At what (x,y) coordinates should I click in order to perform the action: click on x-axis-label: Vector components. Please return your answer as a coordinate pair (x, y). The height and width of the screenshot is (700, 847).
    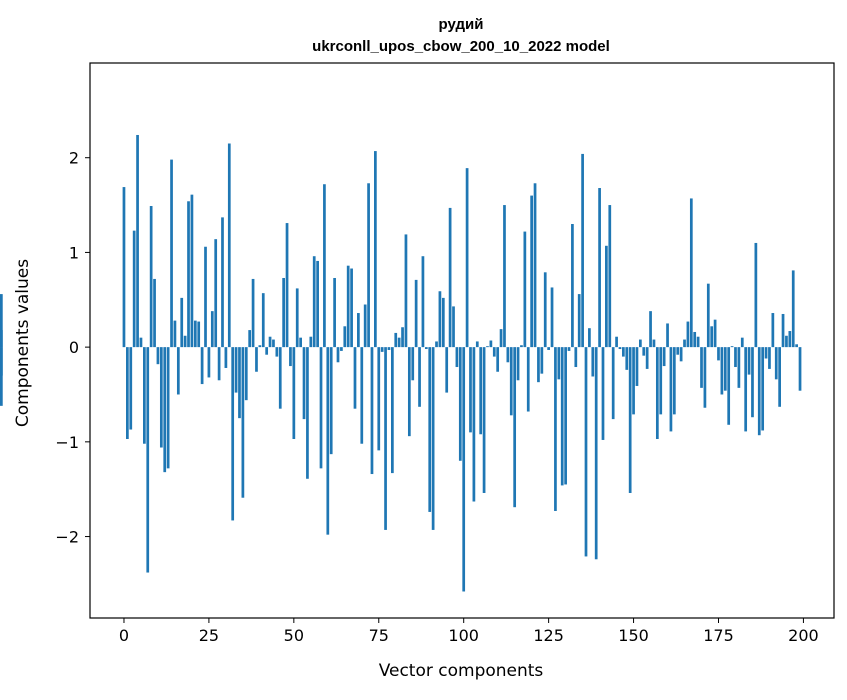
    Looking at the image, I should click on (461, 671).